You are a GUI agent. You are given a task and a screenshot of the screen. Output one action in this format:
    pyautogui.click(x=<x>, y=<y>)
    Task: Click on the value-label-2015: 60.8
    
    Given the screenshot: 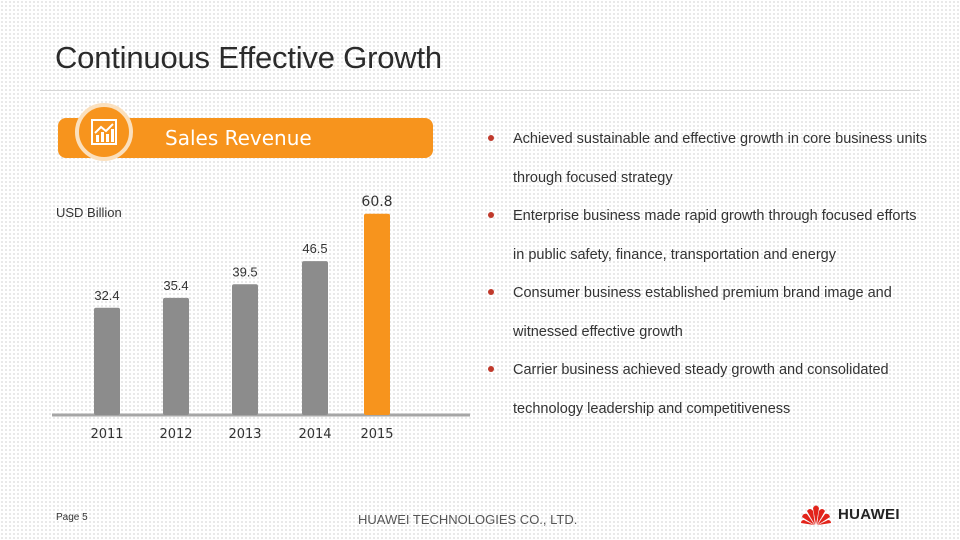 What is the action you would take?
    pyautogui.click(x=376, y=202)
    